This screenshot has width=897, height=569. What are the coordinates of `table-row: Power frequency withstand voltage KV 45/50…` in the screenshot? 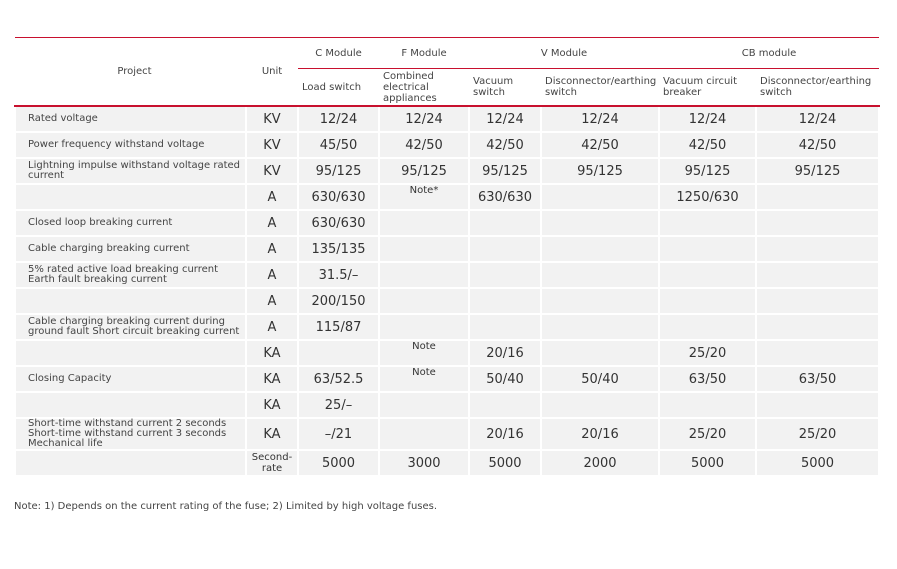 It's located at (447, 145).